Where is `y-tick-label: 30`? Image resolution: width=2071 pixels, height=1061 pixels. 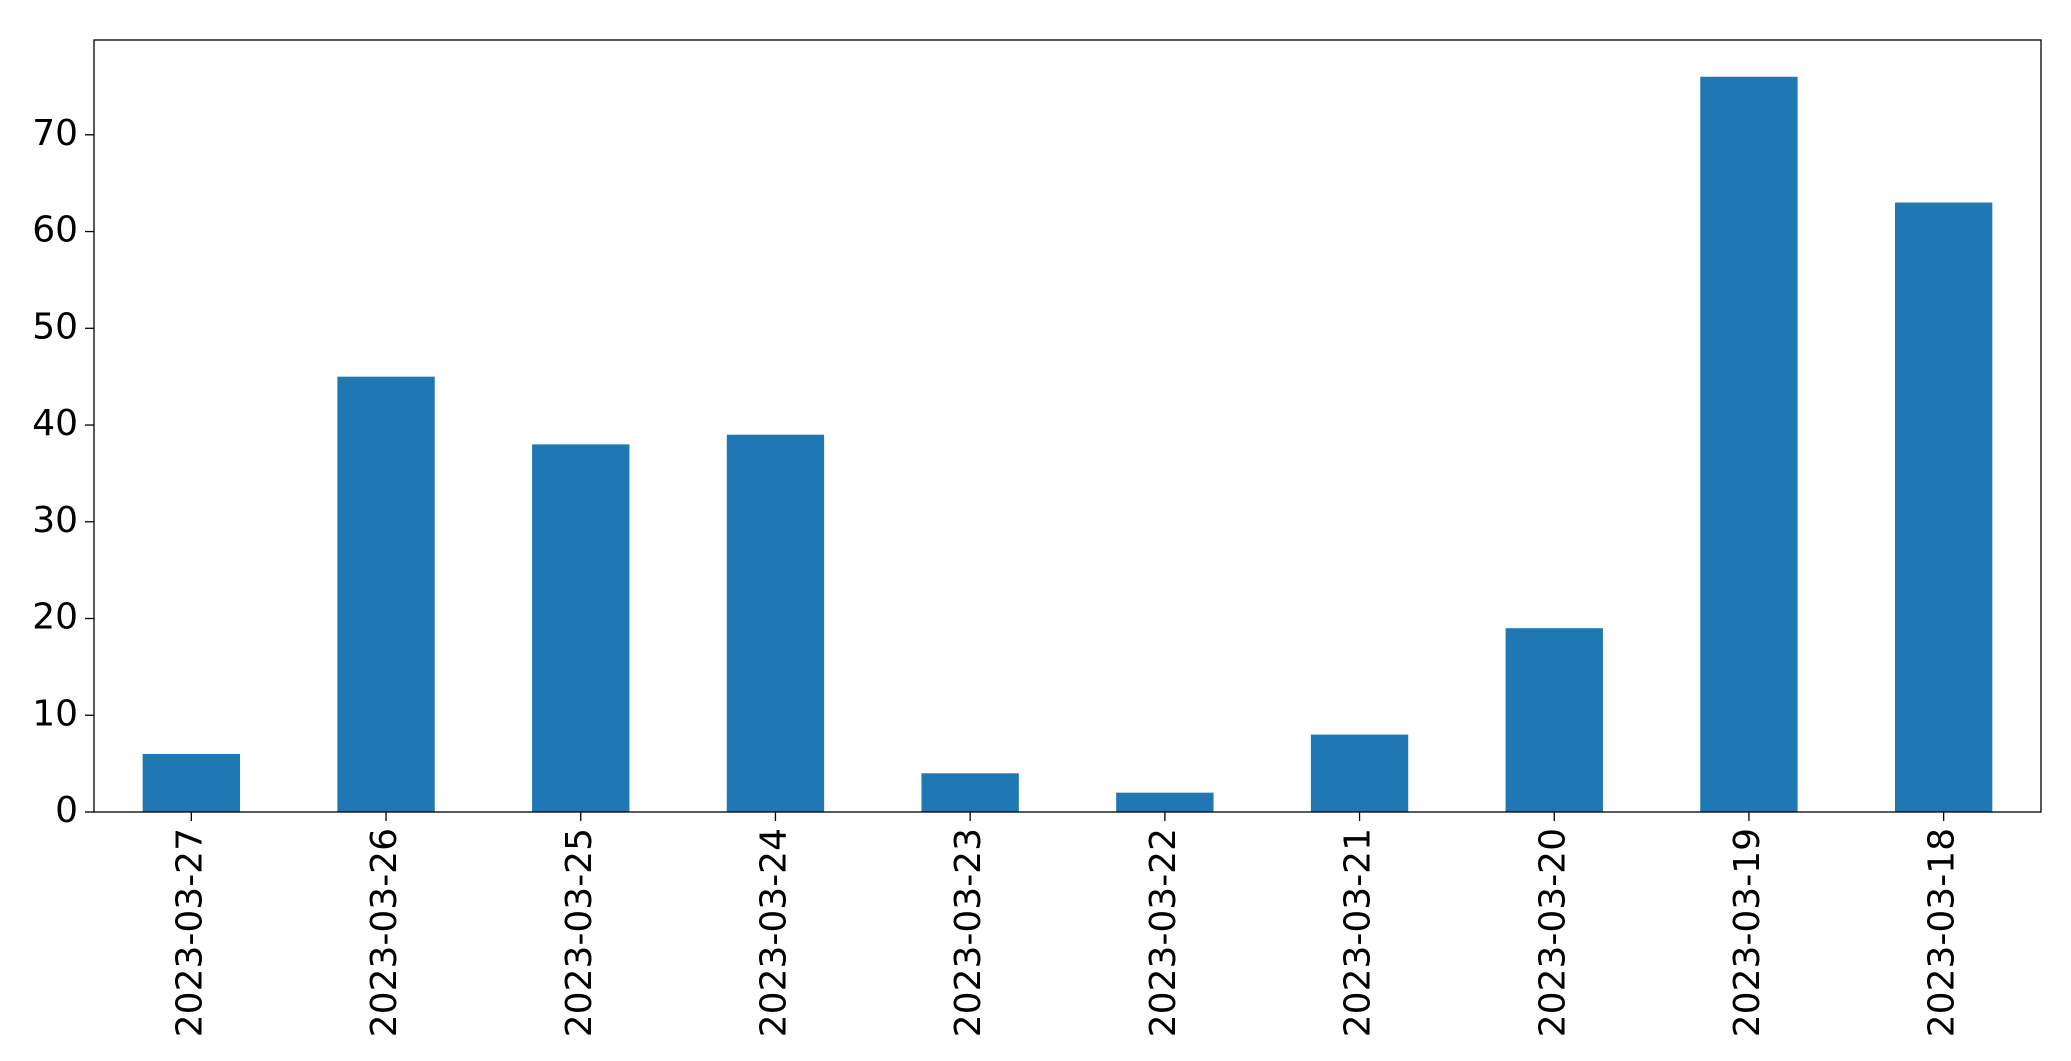 y-tick-label: 30 is located at coordinates (55, 520).